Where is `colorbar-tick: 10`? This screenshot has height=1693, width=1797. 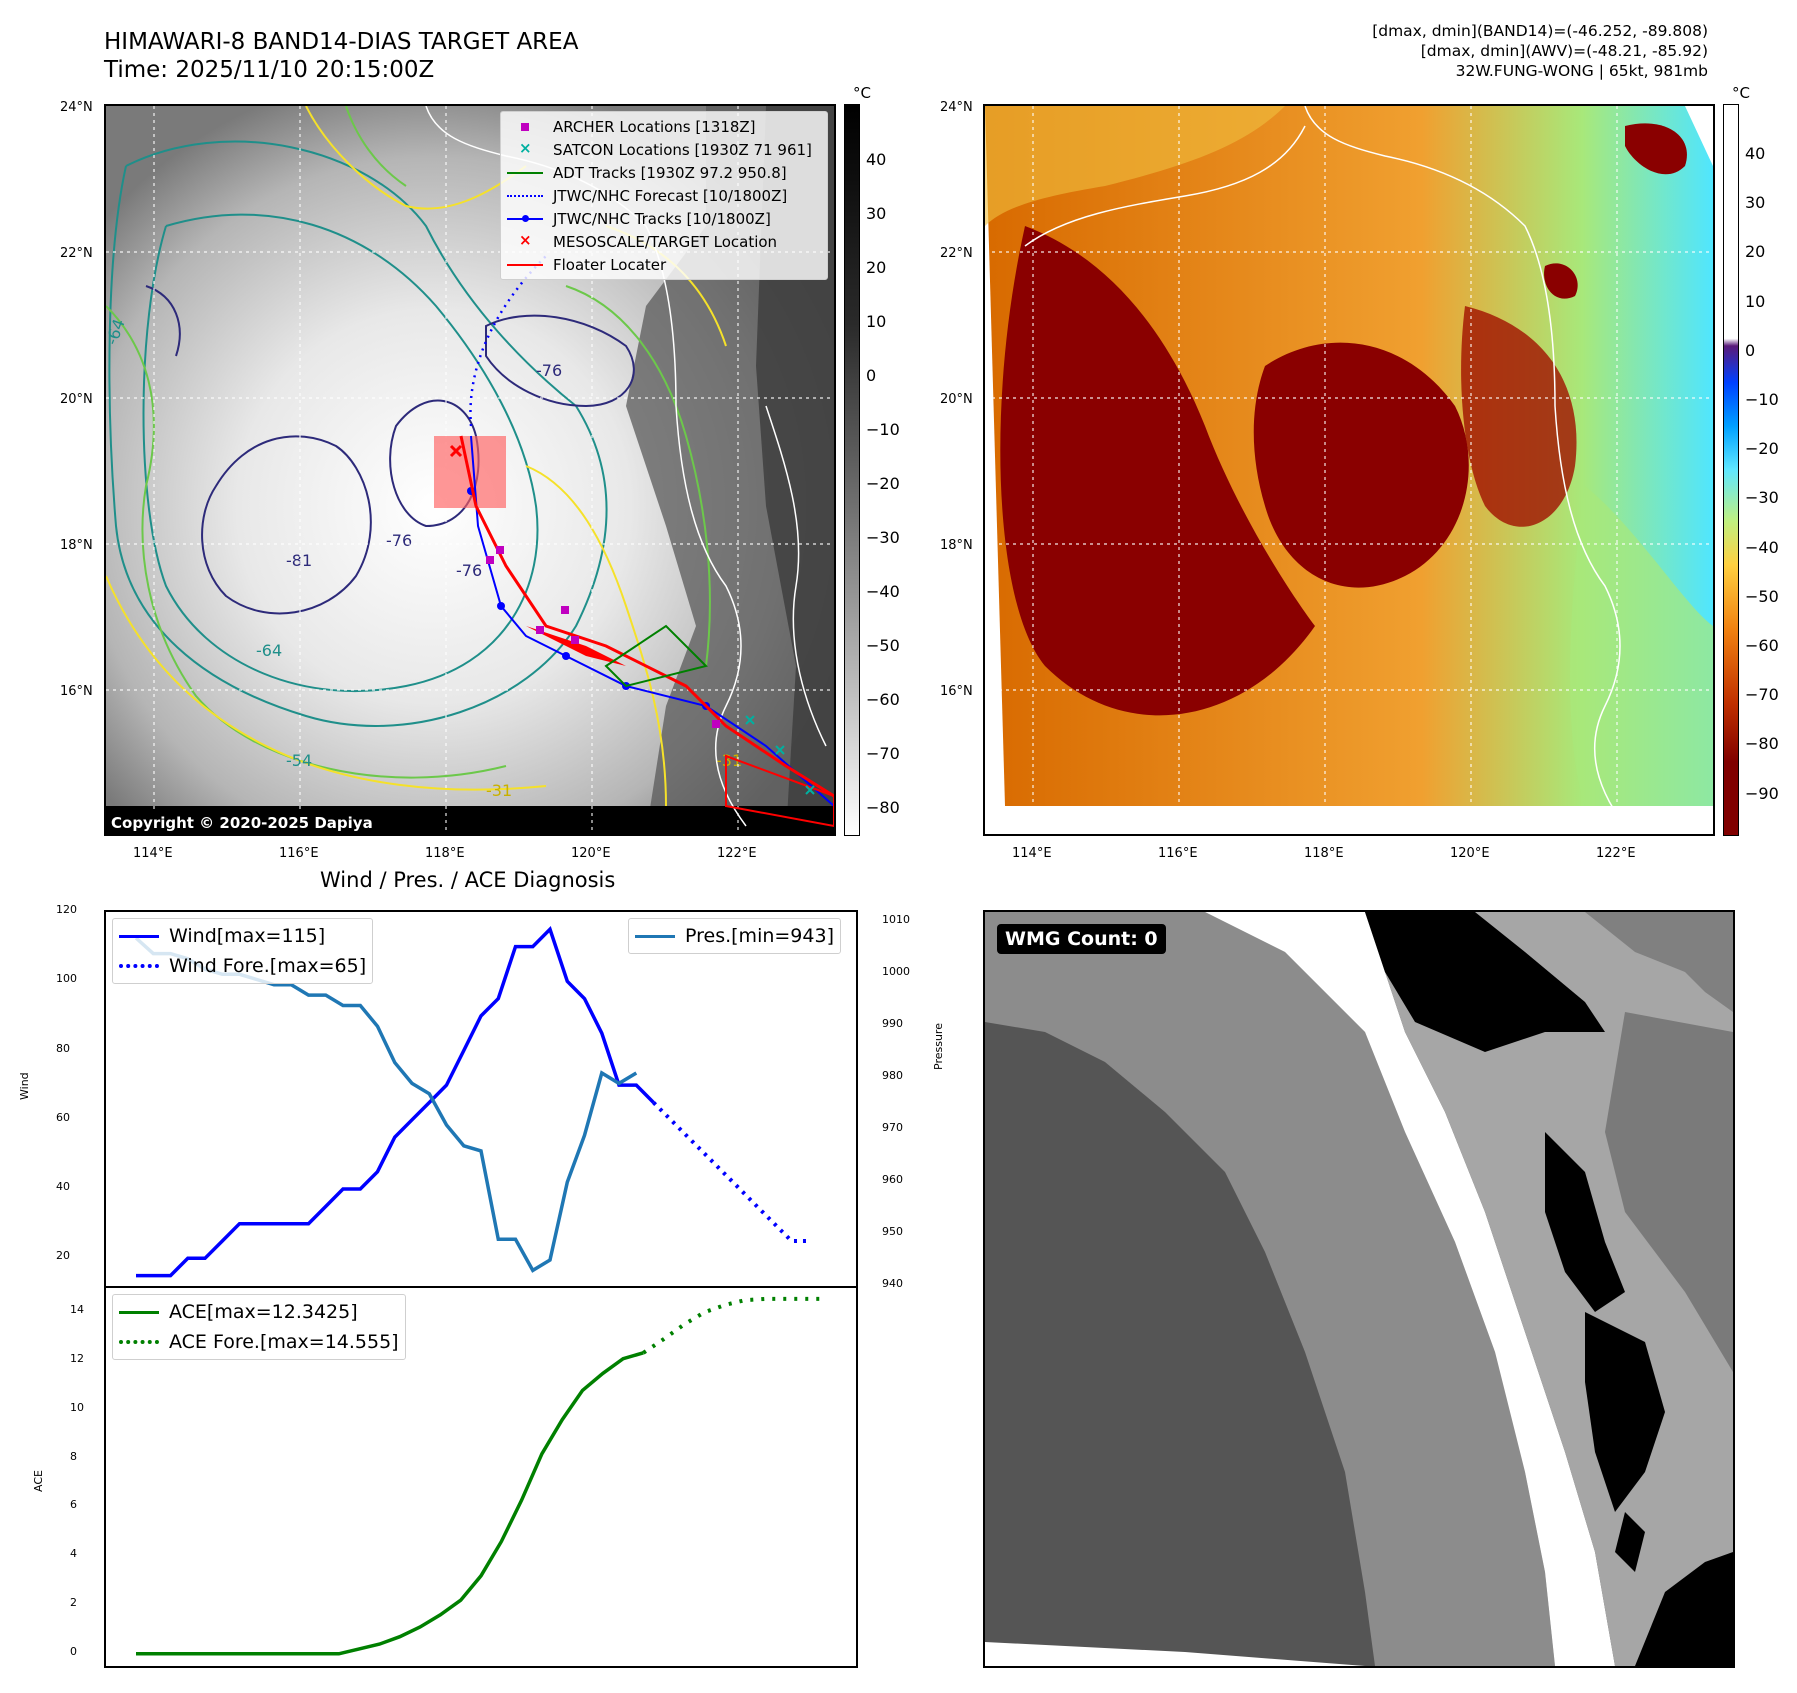
colorbar-tick: 10 is located at coordinates (876, 321).